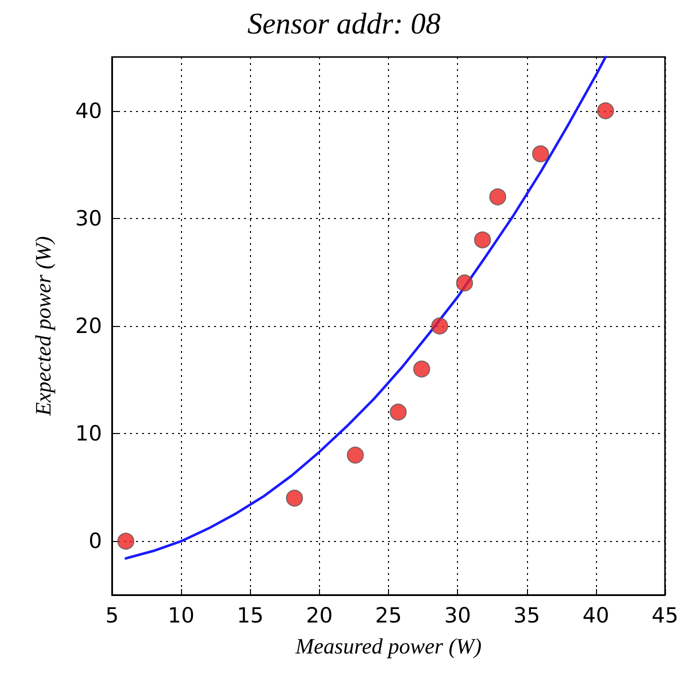 The width and height of the screenshot is (688, 680). I want to click on y-tick-label: 30, so click(88, 218).